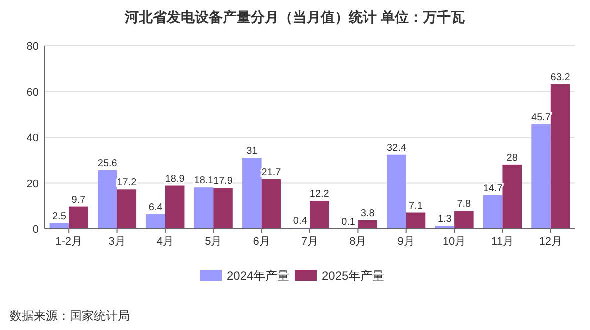  Describe the element at coordinates (59, 216) in the screenshot. I see `data-label: 2.5` at that location.